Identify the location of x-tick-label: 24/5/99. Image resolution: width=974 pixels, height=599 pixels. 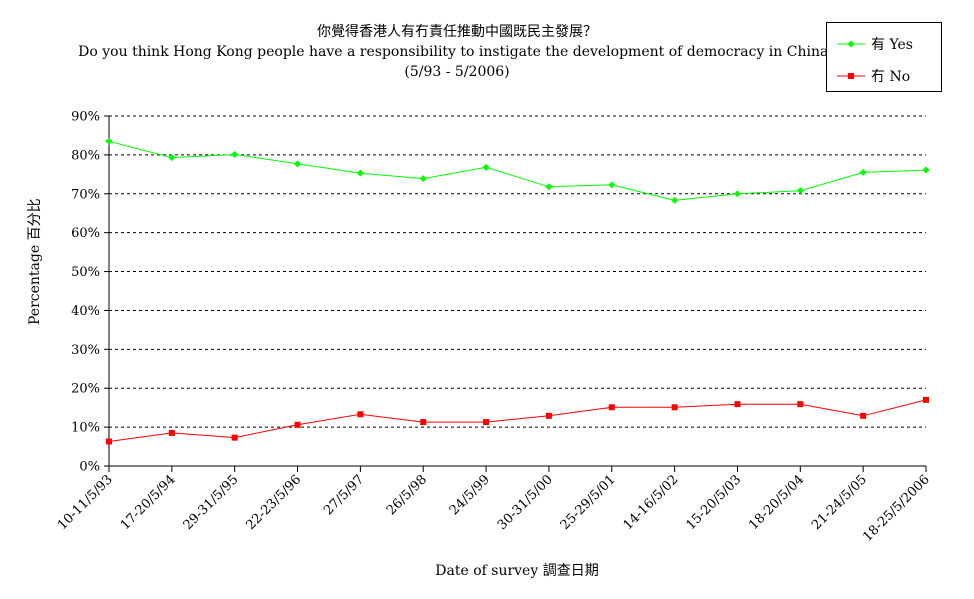
(470, 495).